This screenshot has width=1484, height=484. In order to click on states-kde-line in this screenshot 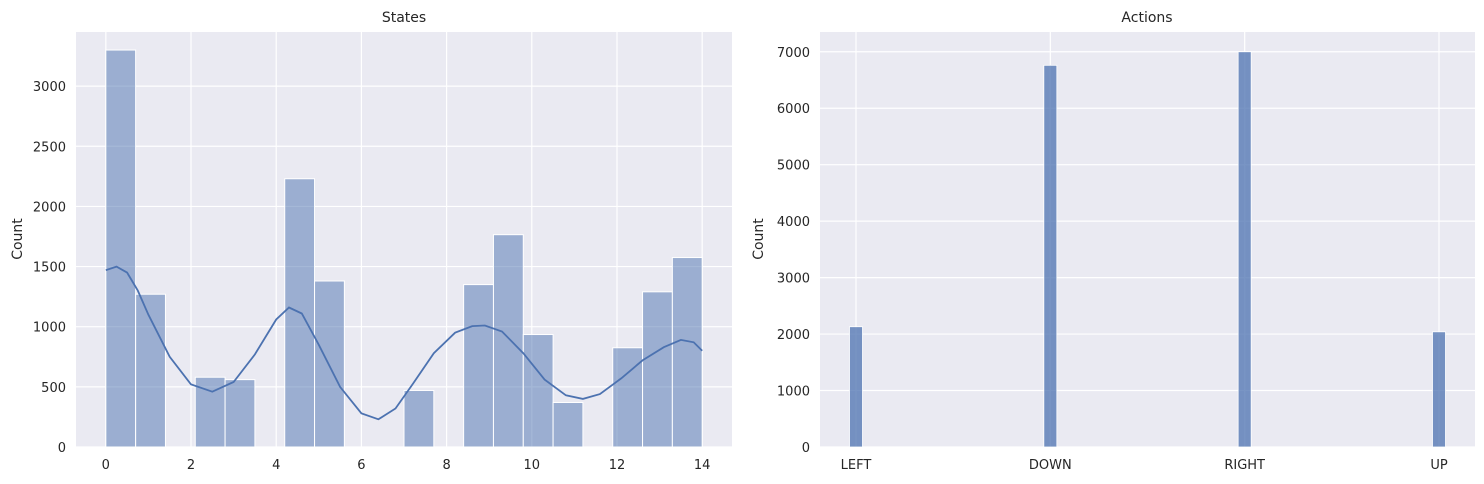, I will do `click(404, 343)`.